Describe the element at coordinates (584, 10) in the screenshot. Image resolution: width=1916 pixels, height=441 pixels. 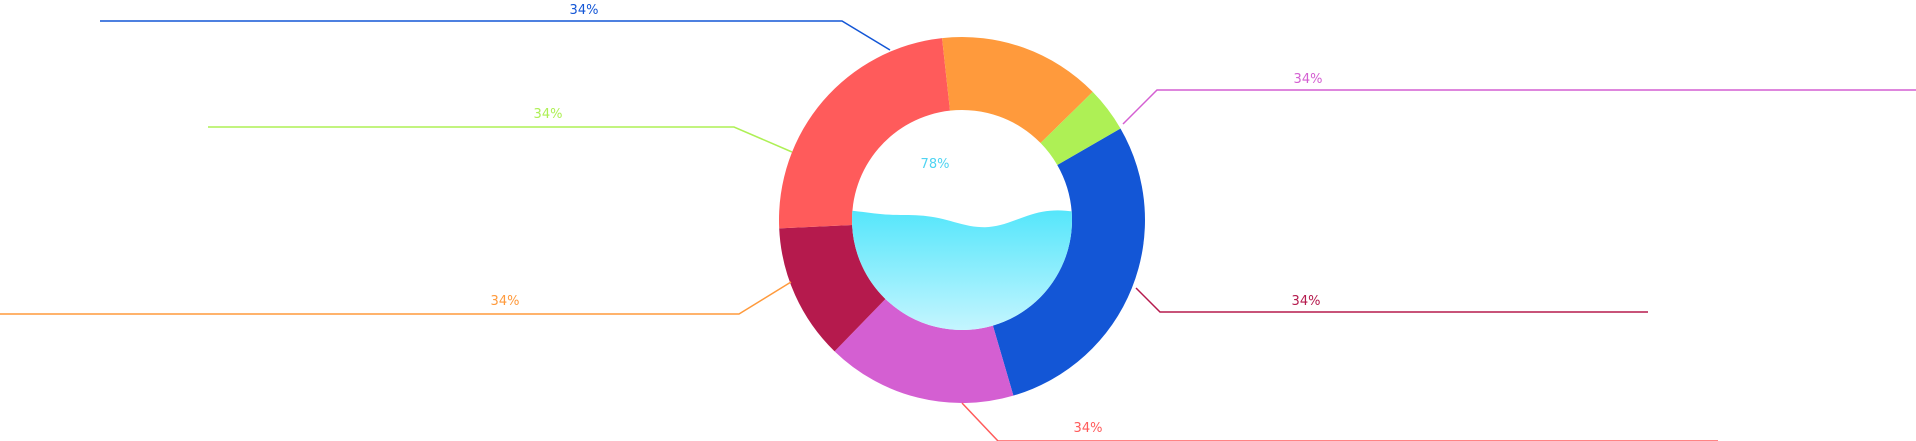
I see `slice-label-1: 34%` at that location.